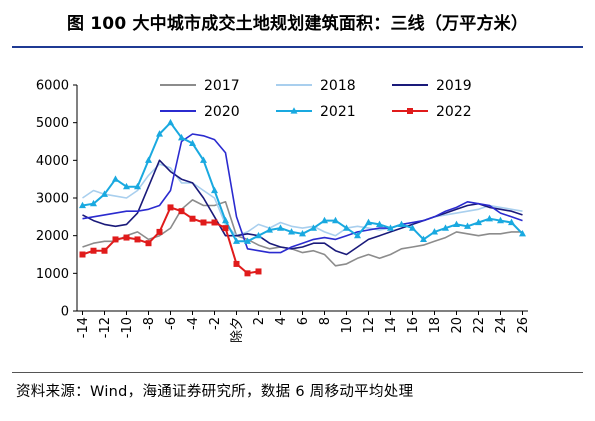 The image size is (595, 421). What do you see at coordinates (281, 321) in the screenshot?
I see `x-tick-label: 4` at bounding box center [281, 321].